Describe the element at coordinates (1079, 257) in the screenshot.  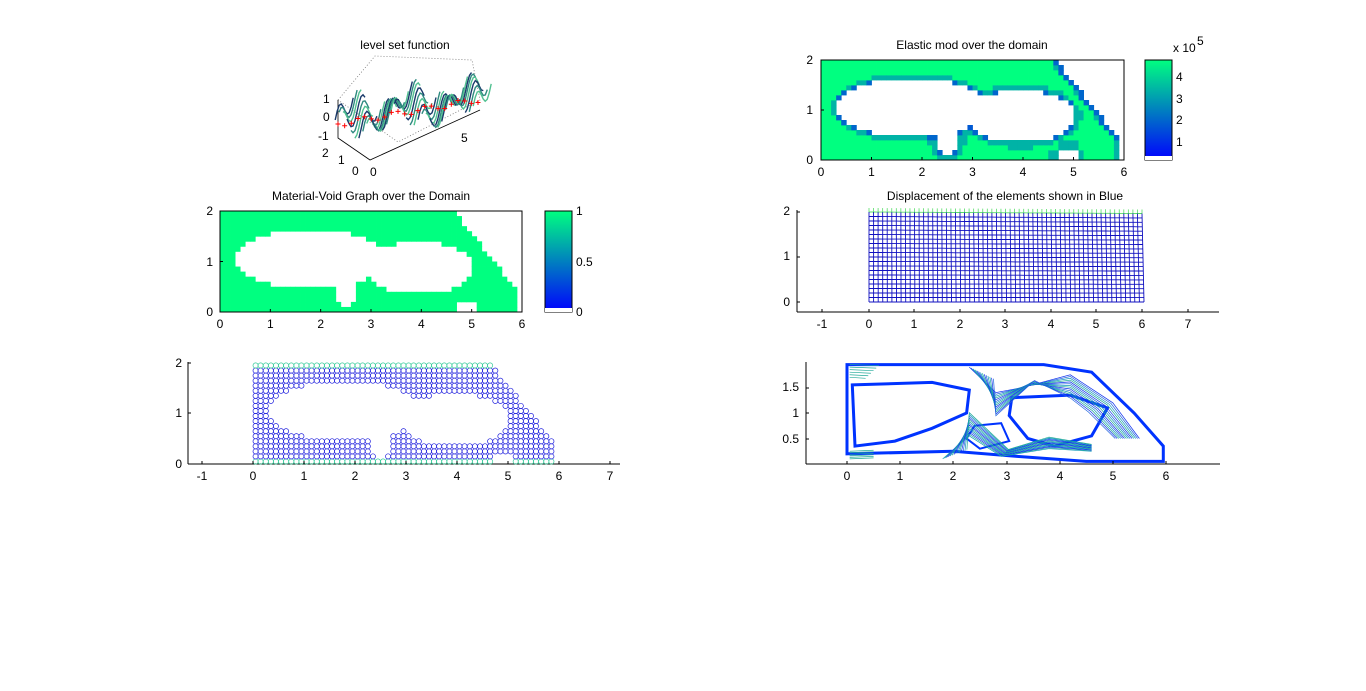
I see `mesh-col-line` at that location.